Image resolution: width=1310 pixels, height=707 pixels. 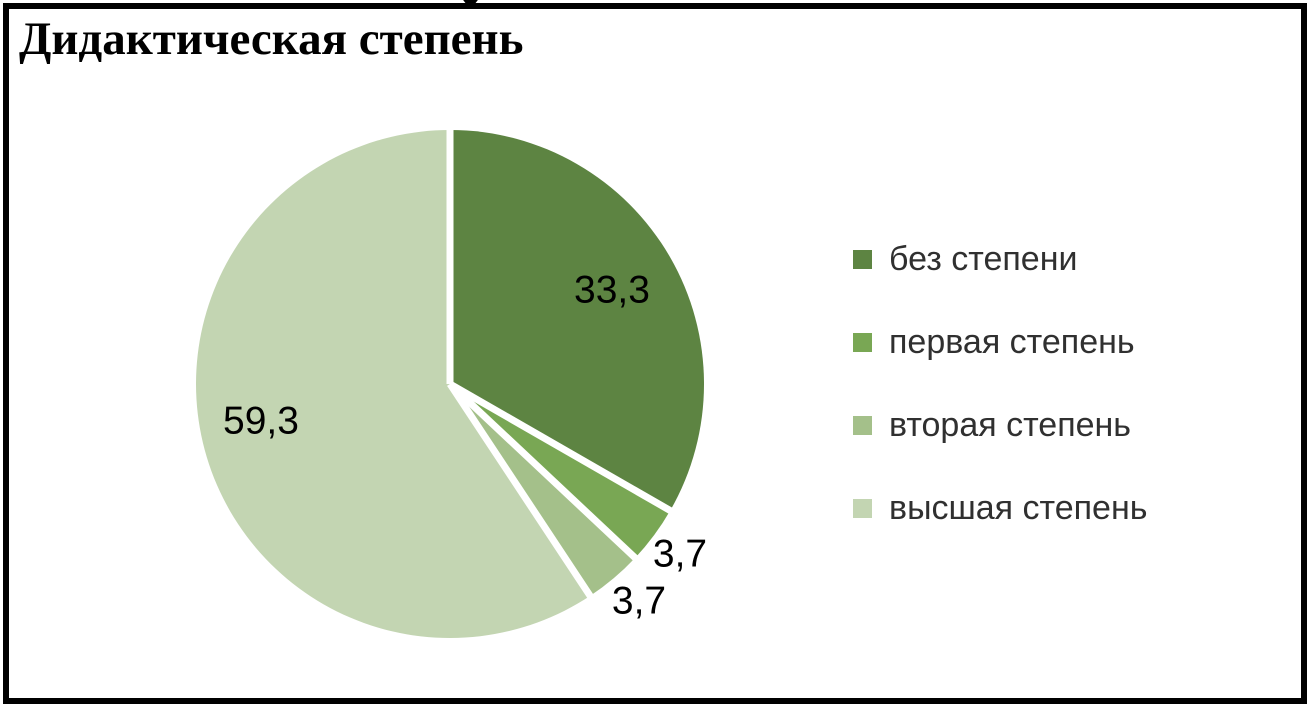 I want to click on legend-item-3: вторая степень, so click(x=1000, y=425).